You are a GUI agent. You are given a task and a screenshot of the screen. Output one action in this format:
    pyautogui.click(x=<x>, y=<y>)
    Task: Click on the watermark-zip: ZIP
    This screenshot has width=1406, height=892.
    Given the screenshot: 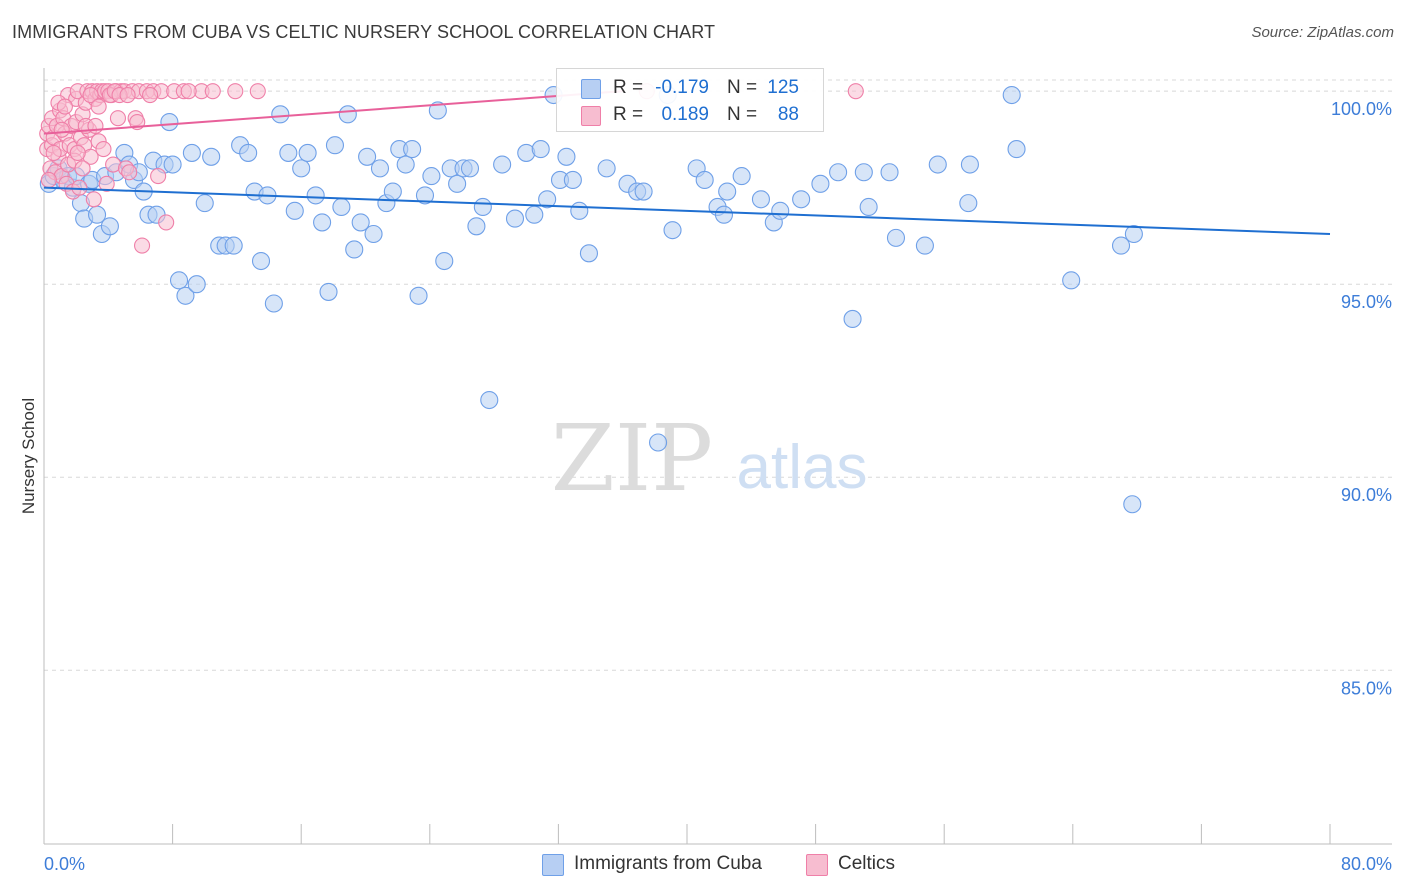 What is the action you would take?
    pyautogui.click(x=632, y=458)
    